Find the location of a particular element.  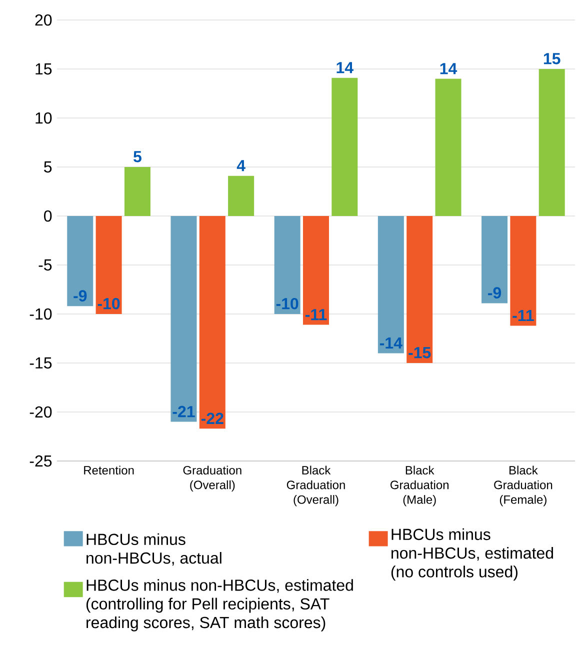

x-tick-label: Retention is located at coordinates (109, 470).